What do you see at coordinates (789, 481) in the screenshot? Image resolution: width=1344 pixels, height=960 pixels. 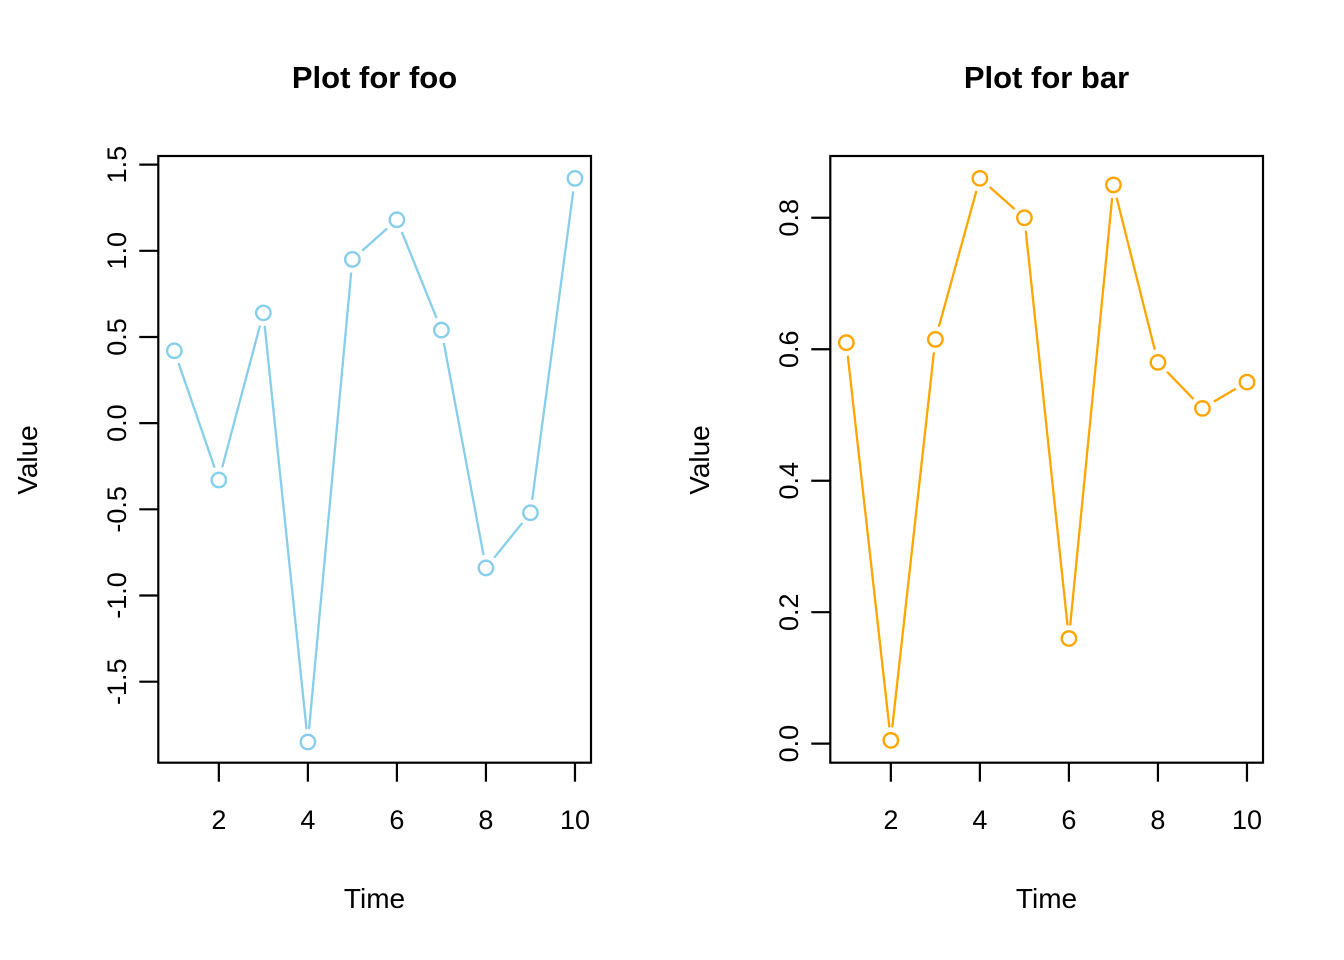 I see `y-tick-label: 0.4` at bounding box center [789, 481].